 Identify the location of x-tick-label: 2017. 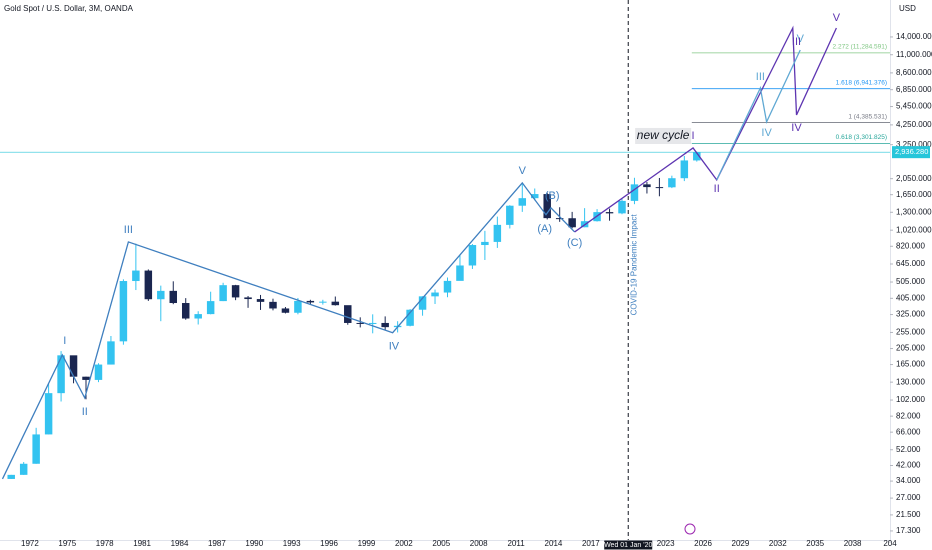
(591, 543).